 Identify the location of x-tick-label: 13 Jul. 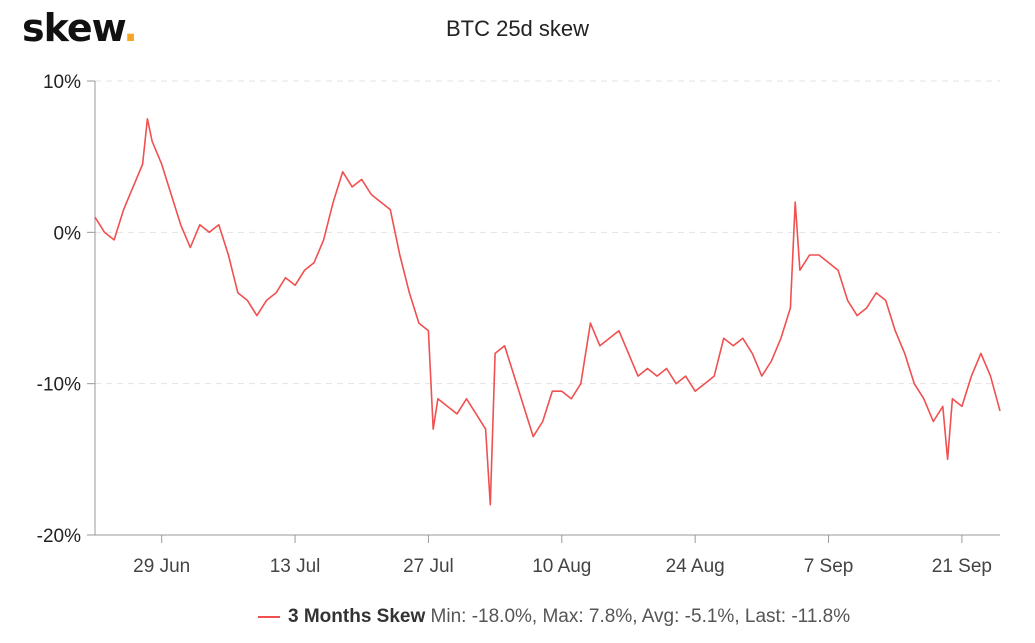
(295, 566).